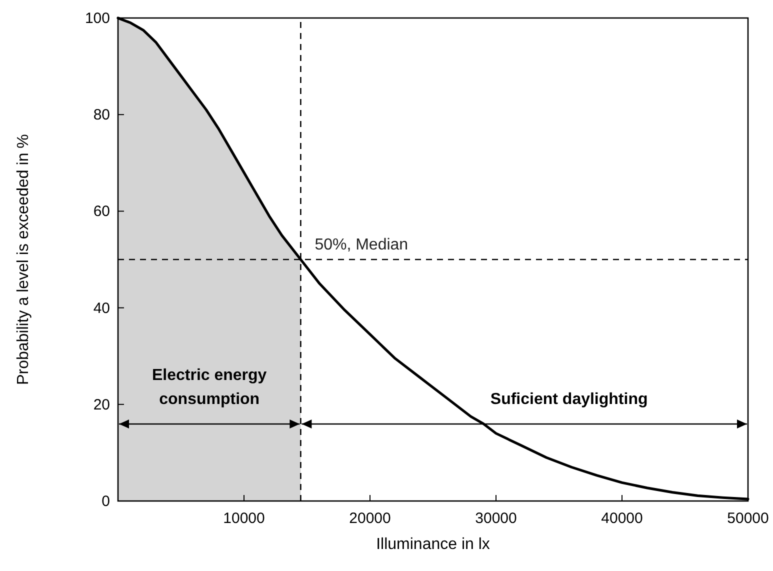 The height and width of the screenshot is (571, 773). What do you see at coordinates (361, 245) in the screenshot?
I see `ref-line-label: 50%, Median` at bounding box center [361, 245].